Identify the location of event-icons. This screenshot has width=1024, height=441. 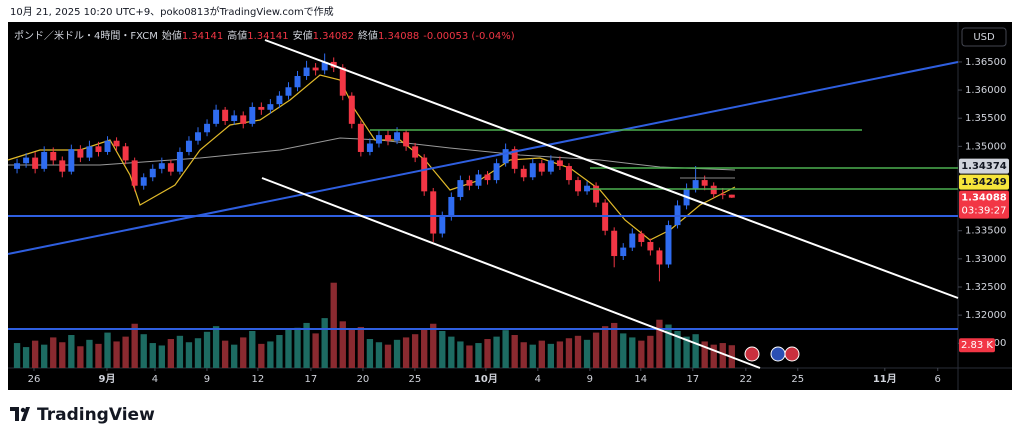
(772, 354).